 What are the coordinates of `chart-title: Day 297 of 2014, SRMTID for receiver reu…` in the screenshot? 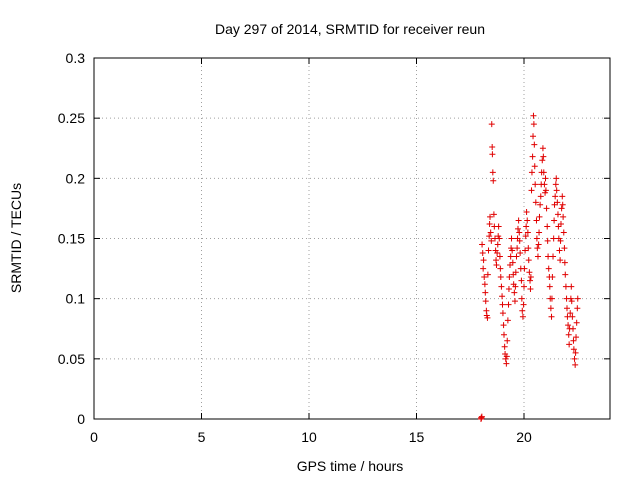 It's located at (350, 29).